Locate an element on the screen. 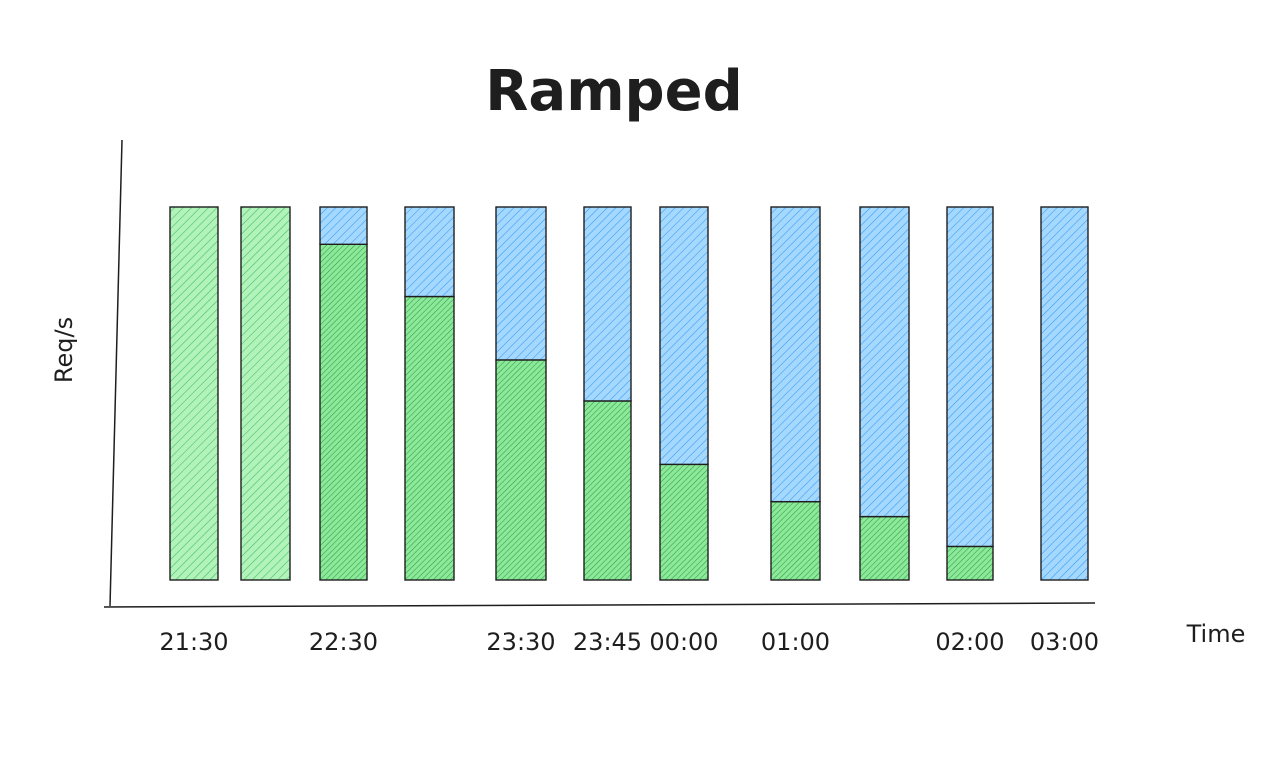 The image size is (1280, 768). x-tick-label: 02:00 is located at coordinates (969, 642).